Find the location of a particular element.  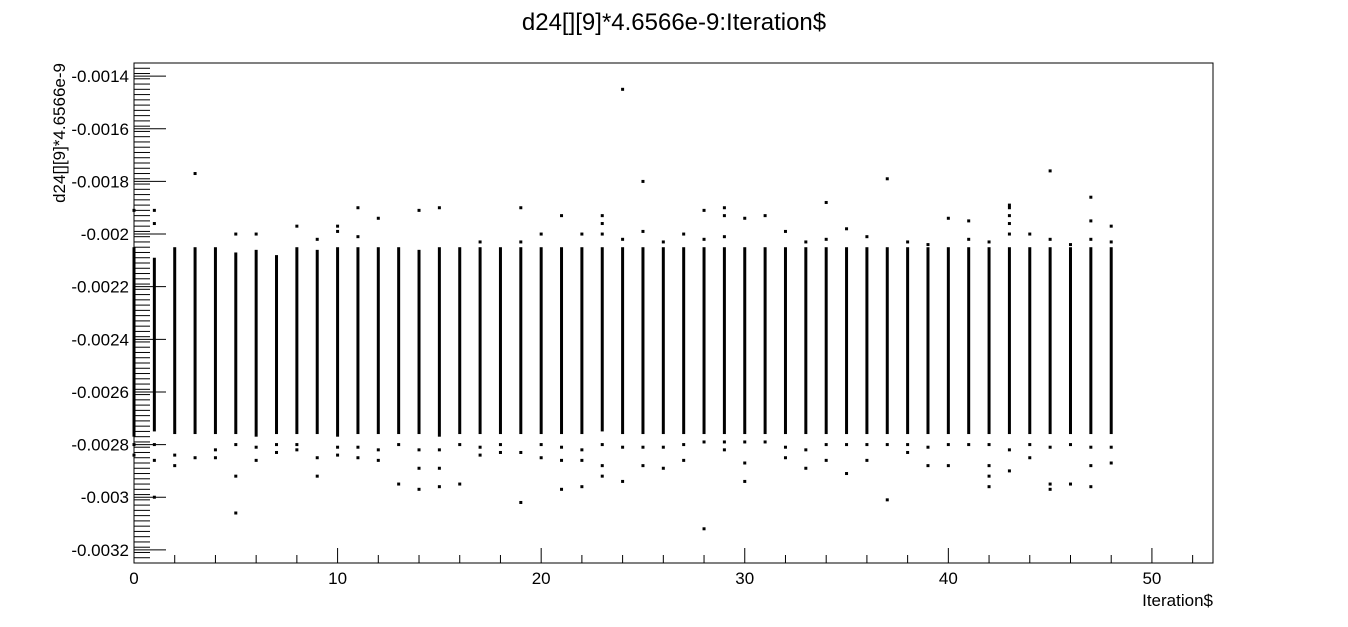

y-tick-label: -0.0024 is located at coordinates (100, 339).